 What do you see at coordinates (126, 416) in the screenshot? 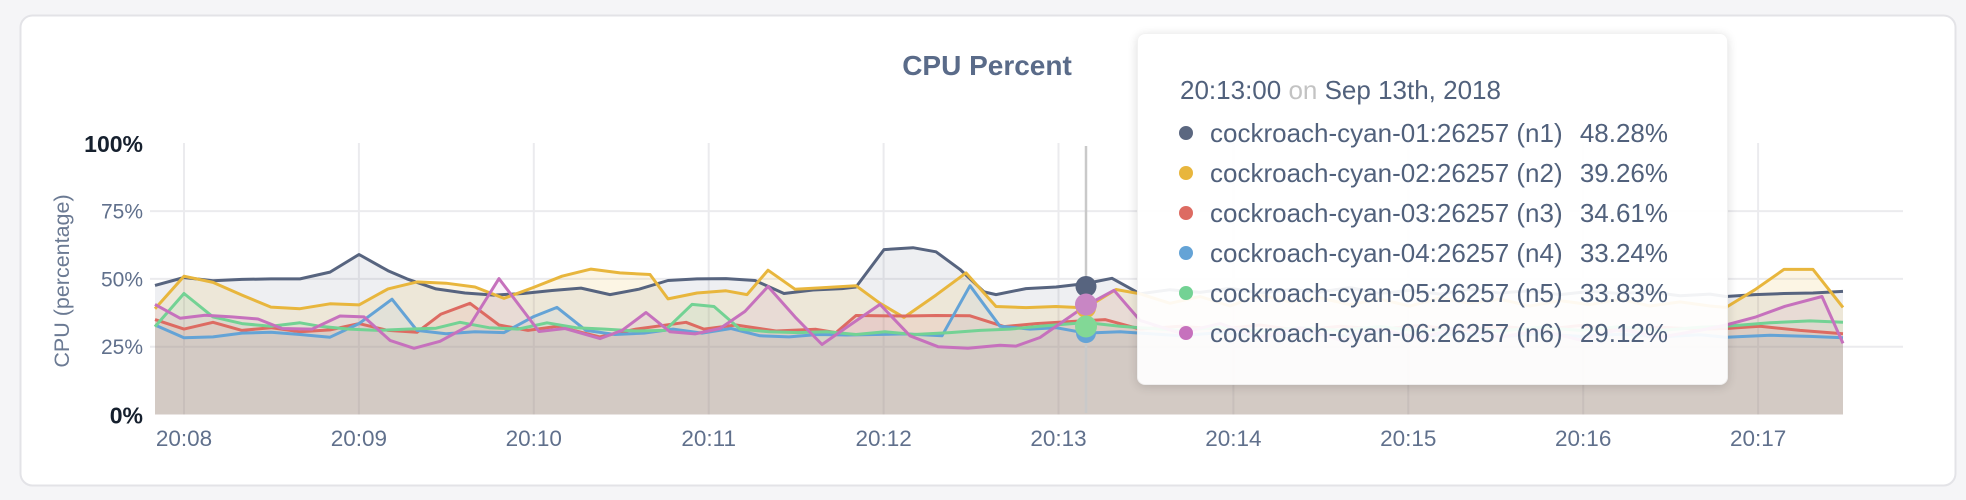
I see `svg-text: 0%` at bounding box center [126, 416].